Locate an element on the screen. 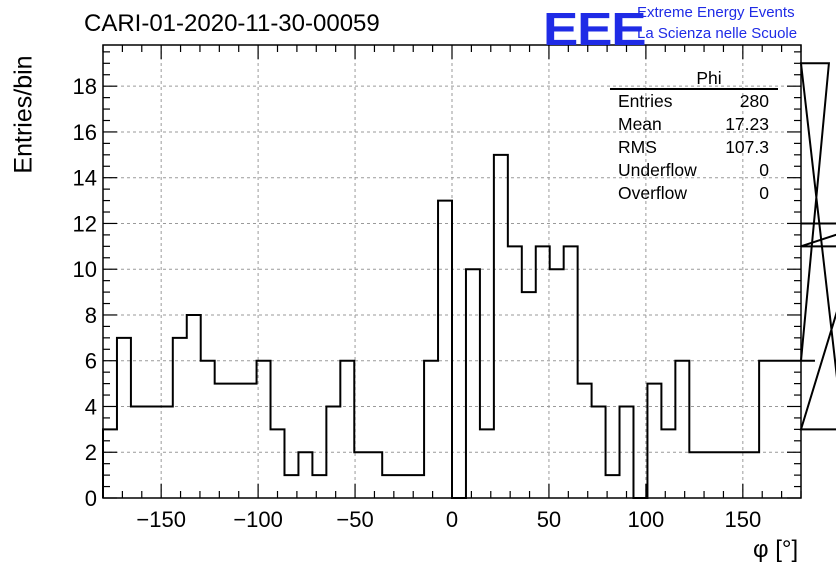  y-tick-label: 6 is located at coordinates (91, 361).